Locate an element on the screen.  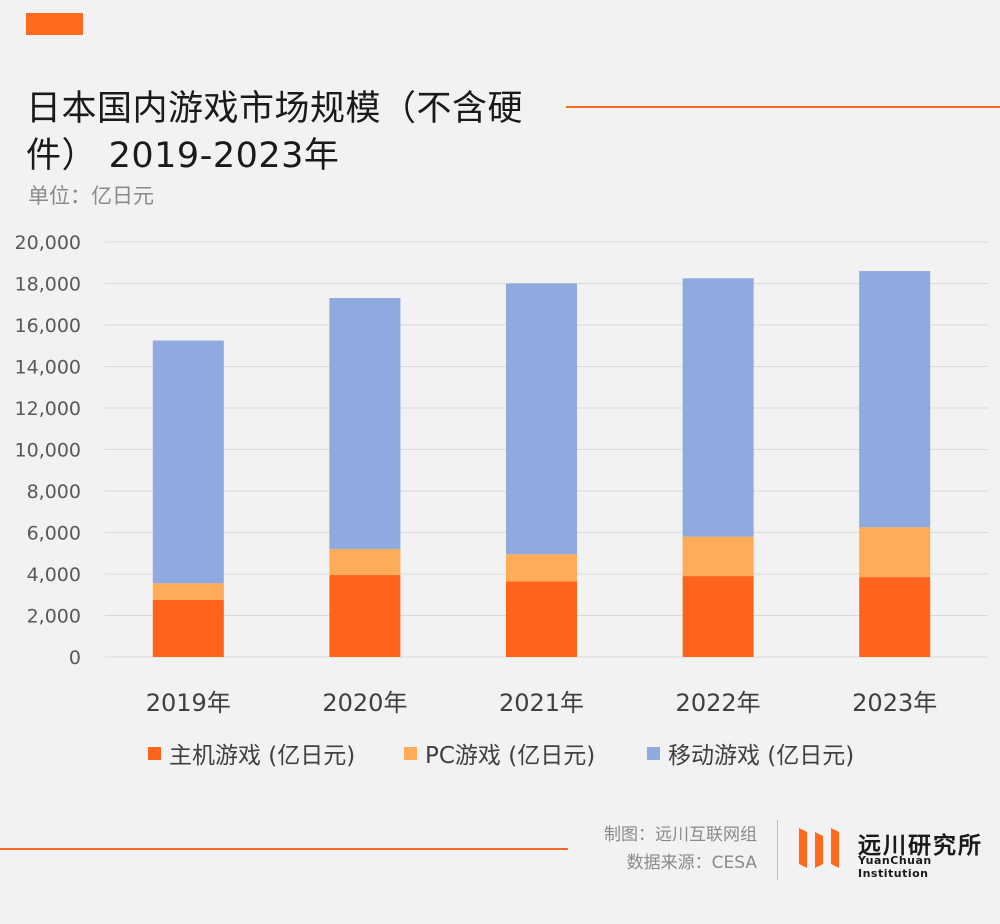
legend-label: 移动游戏 (亿日元) is located at coordinates (761, 756).